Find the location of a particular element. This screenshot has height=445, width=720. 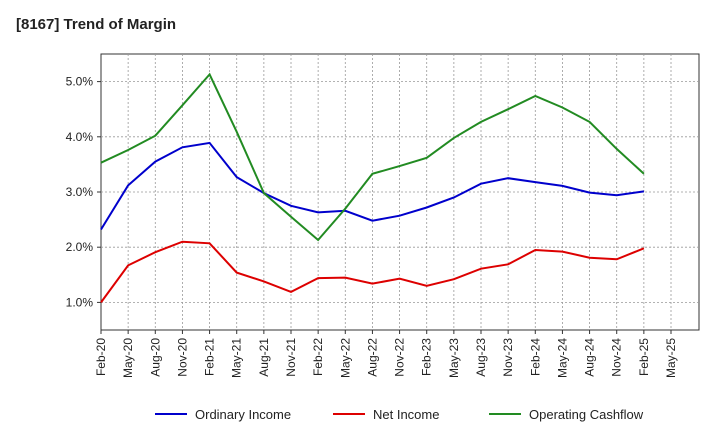

legend-label: Net Income is located at coordinates (406, 414).